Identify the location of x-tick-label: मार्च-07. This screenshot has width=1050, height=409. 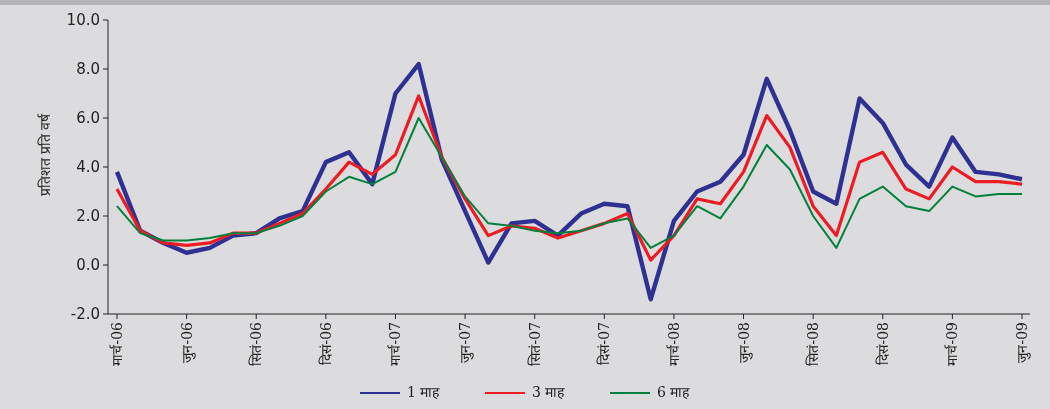
(395, 344).